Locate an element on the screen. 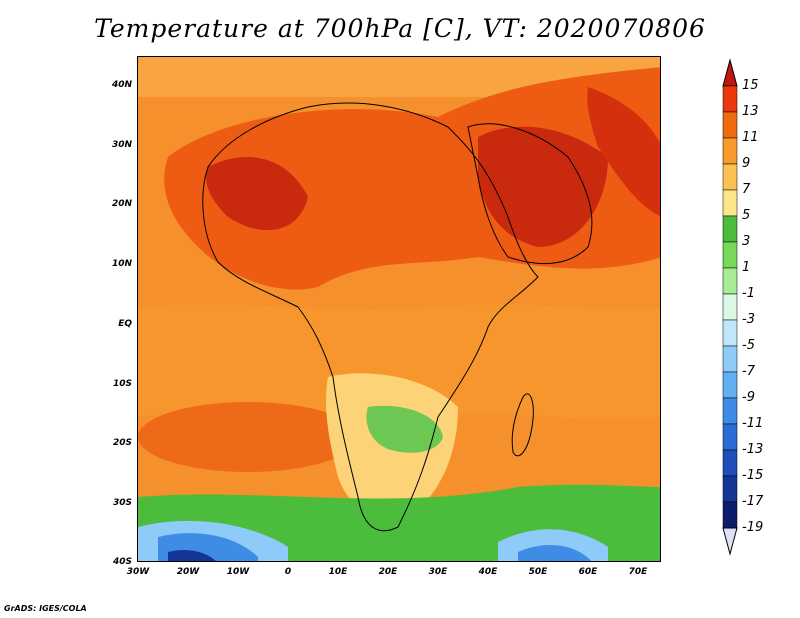 This screenshot has width=800, height=618. colorbar-label: -5 is located at coordinates (748, 345).